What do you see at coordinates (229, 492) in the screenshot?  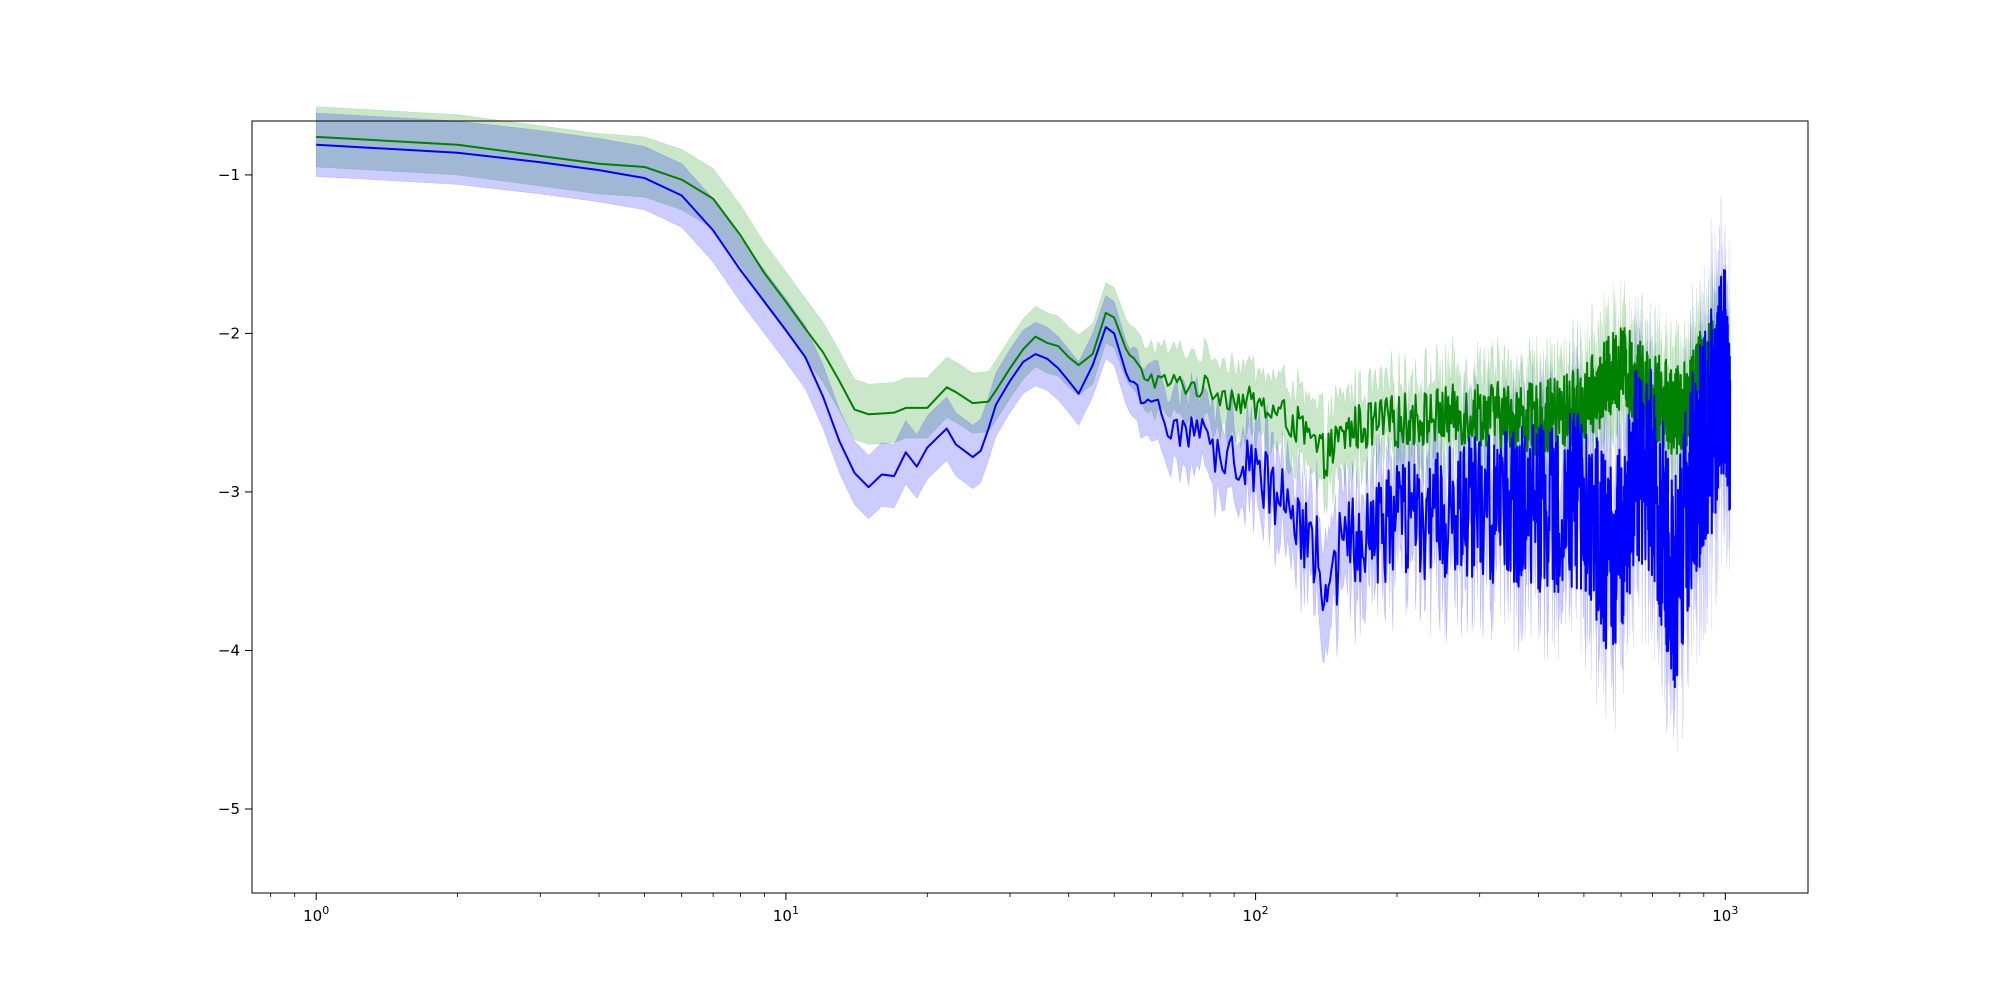 I see `y-tick-label: −3` at bounding box center [229, 492].